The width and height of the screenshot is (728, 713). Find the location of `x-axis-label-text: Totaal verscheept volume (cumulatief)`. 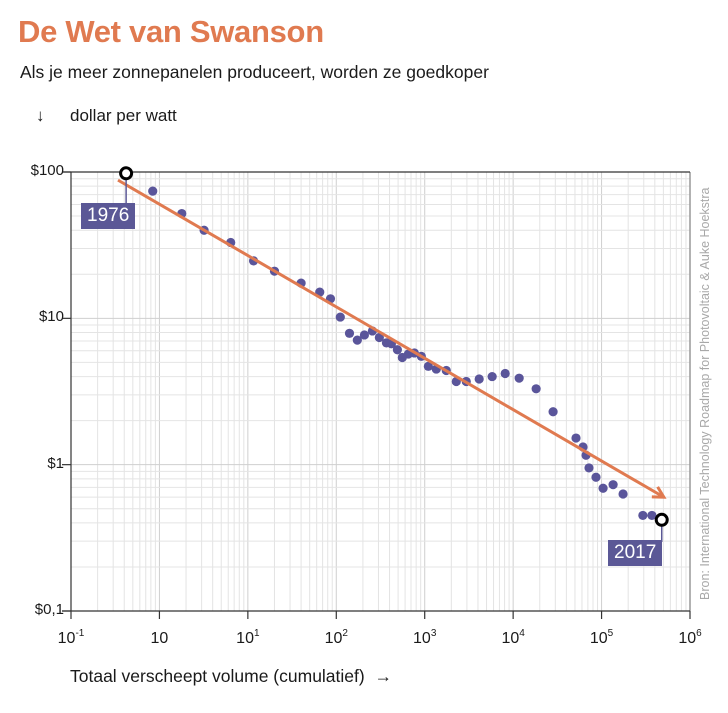

x-axis-label-text: Totaal verscheept volume (cumulatief) is located at coordinates (217, 676).